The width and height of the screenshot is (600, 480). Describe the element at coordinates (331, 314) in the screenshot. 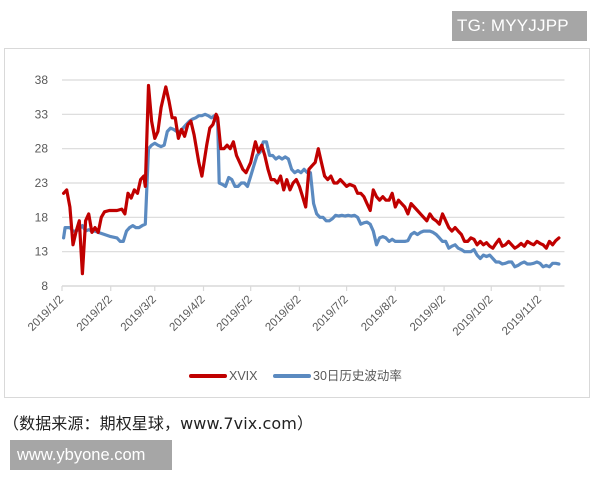

I see `x-tick-label: 2019/7/2` at that location.